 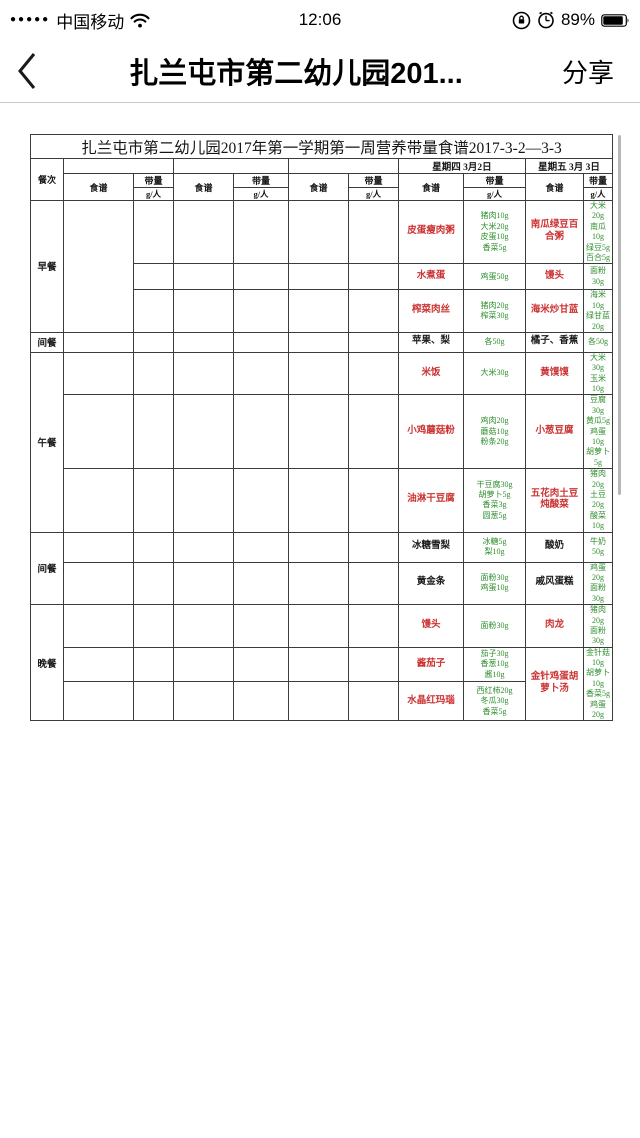 I want to click on amount-cell: 干豆腐30g 胡萝卜5g 香菜3g 圆葱5g, so click(x=494, y=500).